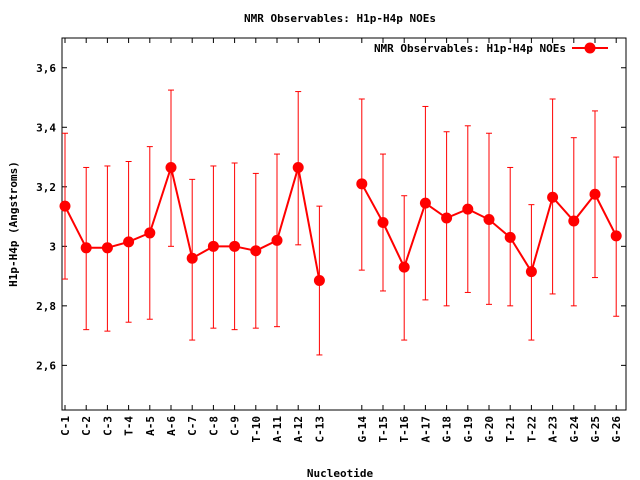 Image resolution: width=640 pixels, height=480 pixels. What do you see at coordinates (129, 426) in the screenshot?
I see `x-tick-label: T-4` at bounding box center [129, 426].